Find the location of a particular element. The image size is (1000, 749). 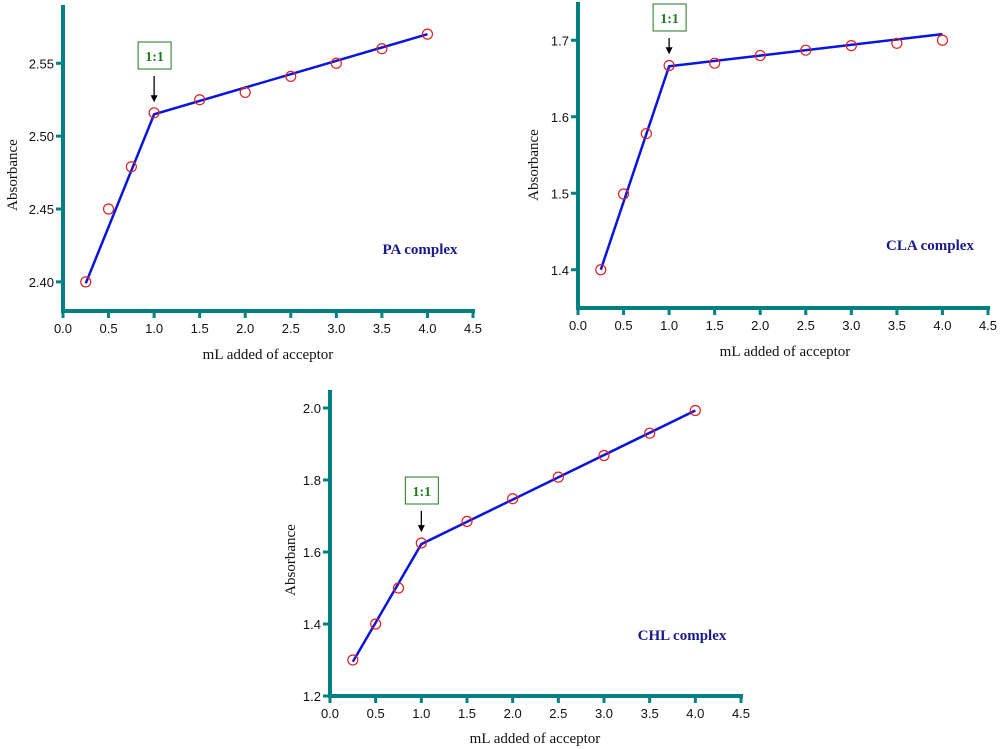

y-tick-label: 1.2 is located at coordinates (312, 696).